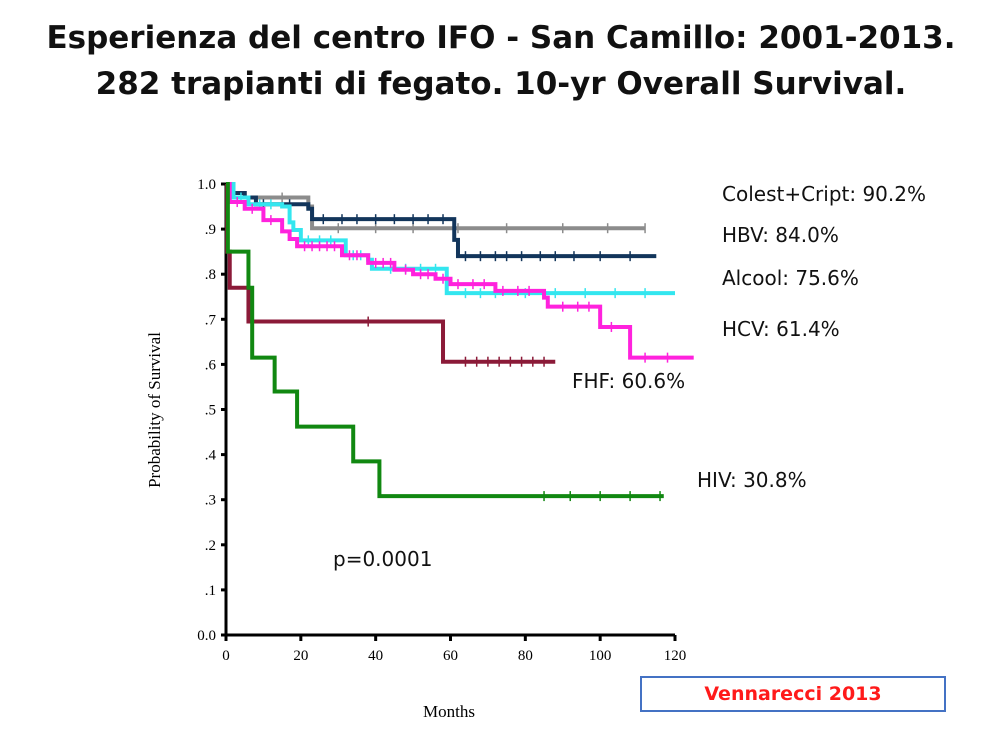 The height and width of the screenshot is (743, 1002). What do you see at coordinates (211, 320) in the screenshot?
I see `y-tick-label: .7` at bounding box center [211, 320].